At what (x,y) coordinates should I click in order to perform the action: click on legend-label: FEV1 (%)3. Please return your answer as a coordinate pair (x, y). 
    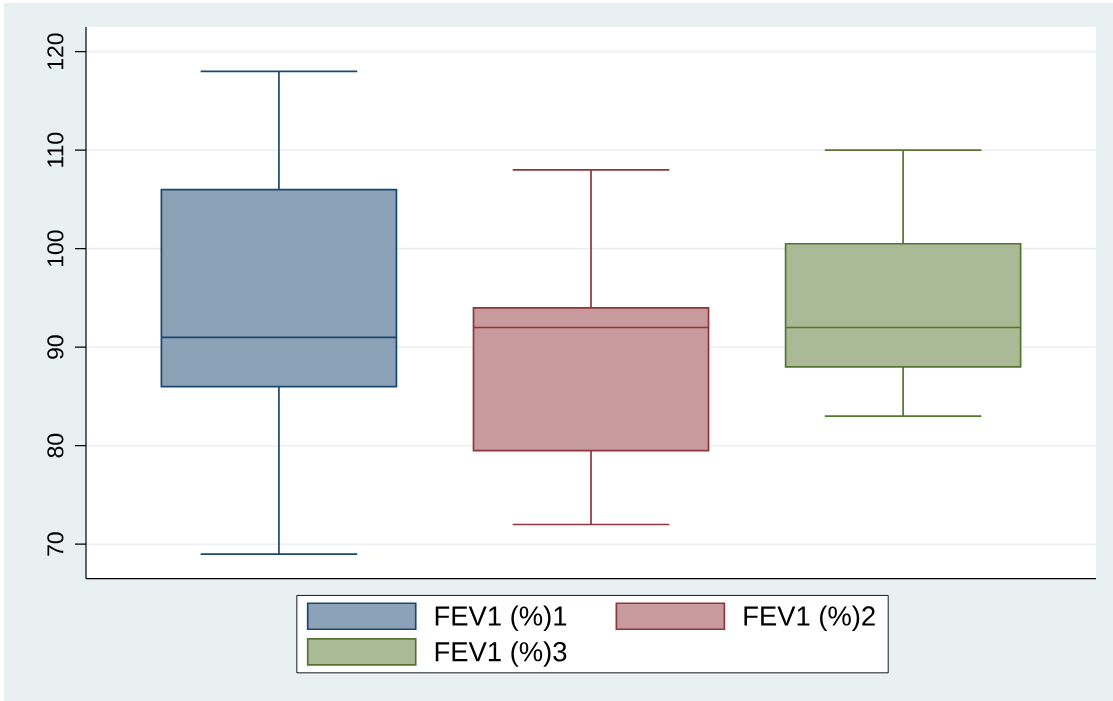
    Looking at the image, I should click on (501, 654).